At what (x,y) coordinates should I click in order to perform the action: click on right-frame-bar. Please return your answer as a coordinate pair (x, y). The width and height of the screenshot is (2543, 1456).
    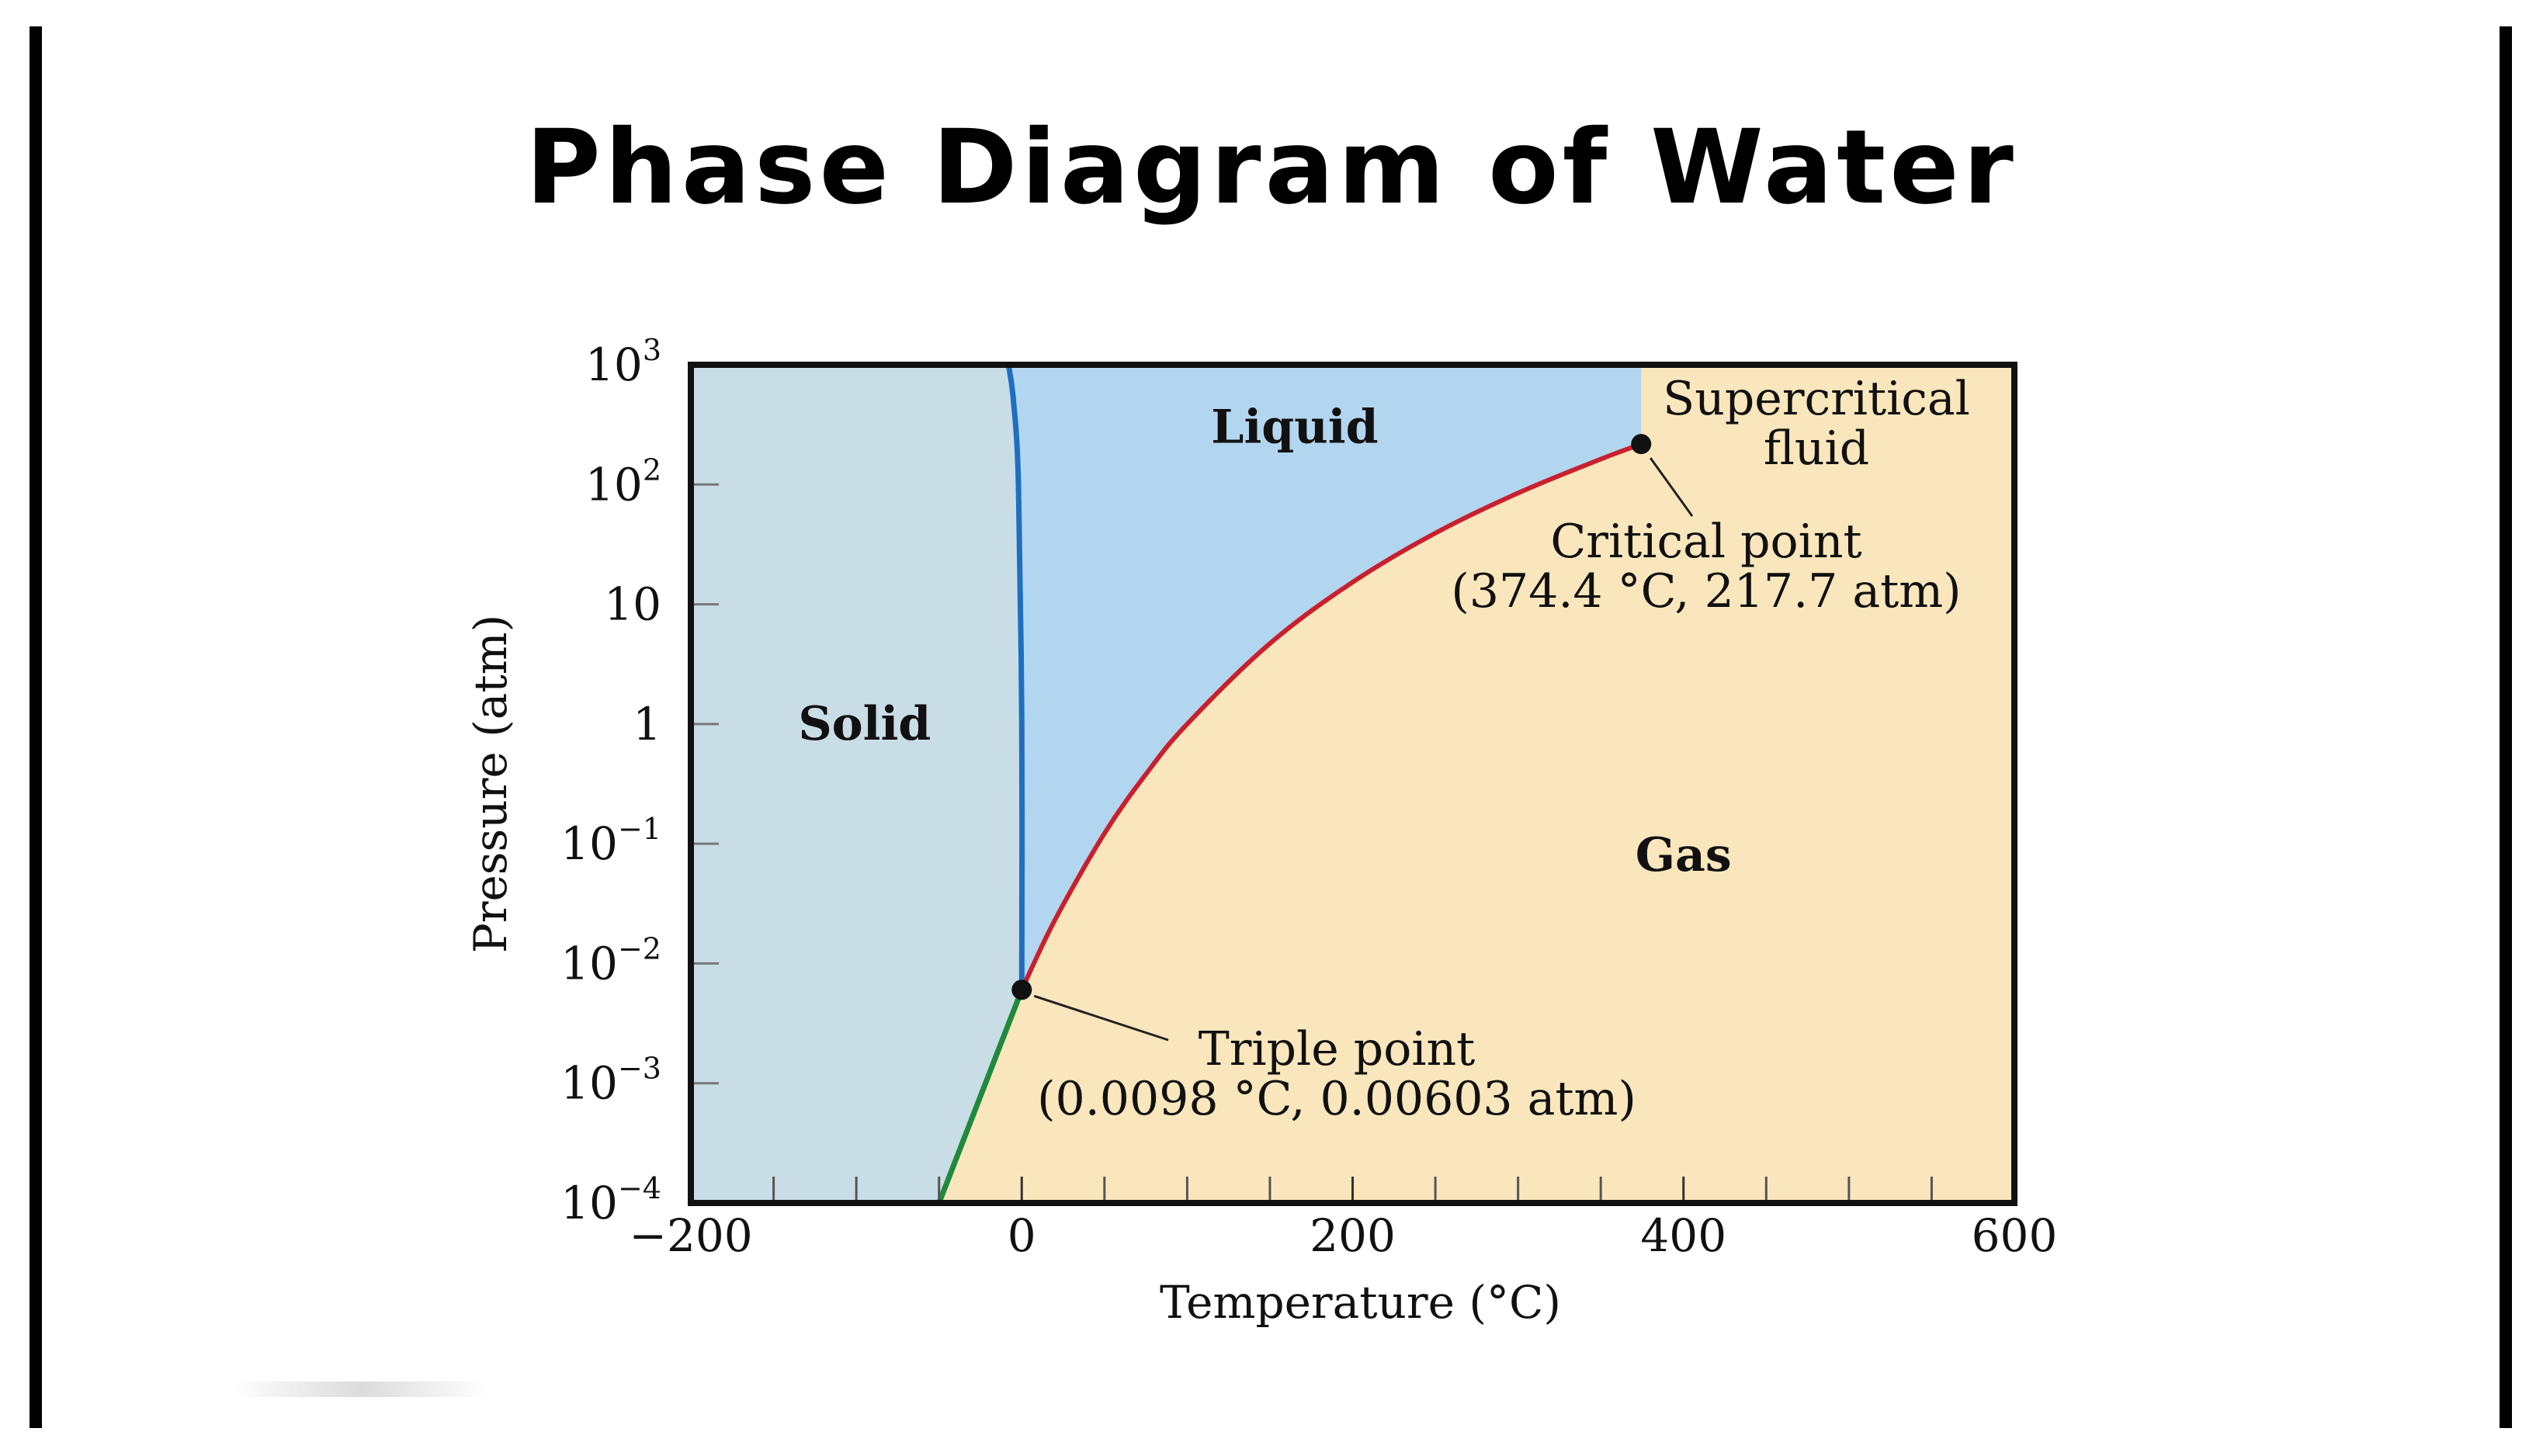
    Looking at the image, I should click on (2506, 727).